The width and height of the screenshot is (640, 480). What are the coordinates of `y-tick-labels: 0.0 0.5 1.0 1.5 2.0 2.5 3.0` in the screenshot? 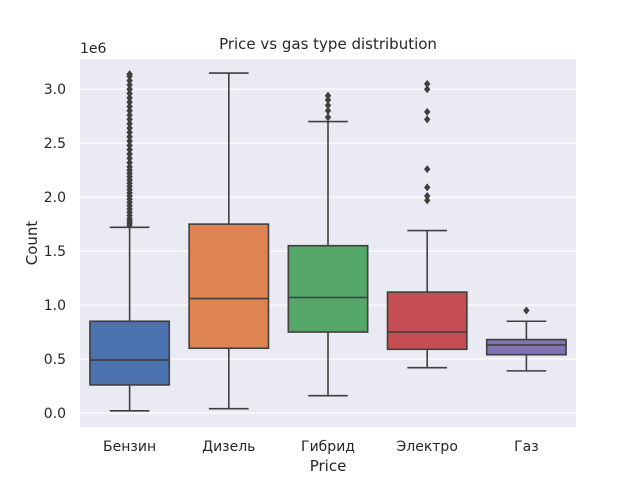 It's located at (55, 252).